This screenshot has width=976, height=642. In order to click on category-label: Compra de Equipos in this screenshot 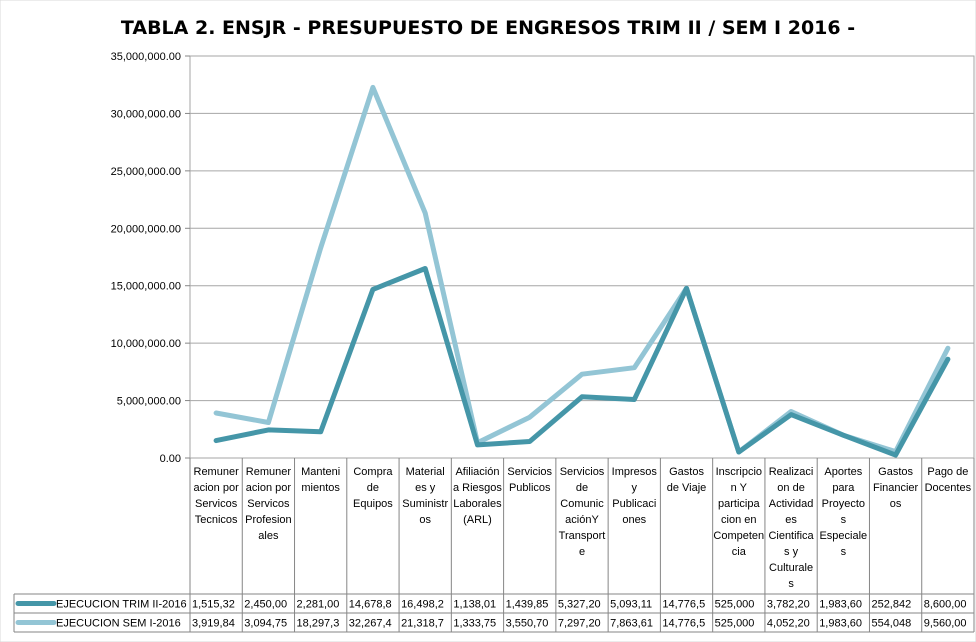, I will do `click(373, 488)`.